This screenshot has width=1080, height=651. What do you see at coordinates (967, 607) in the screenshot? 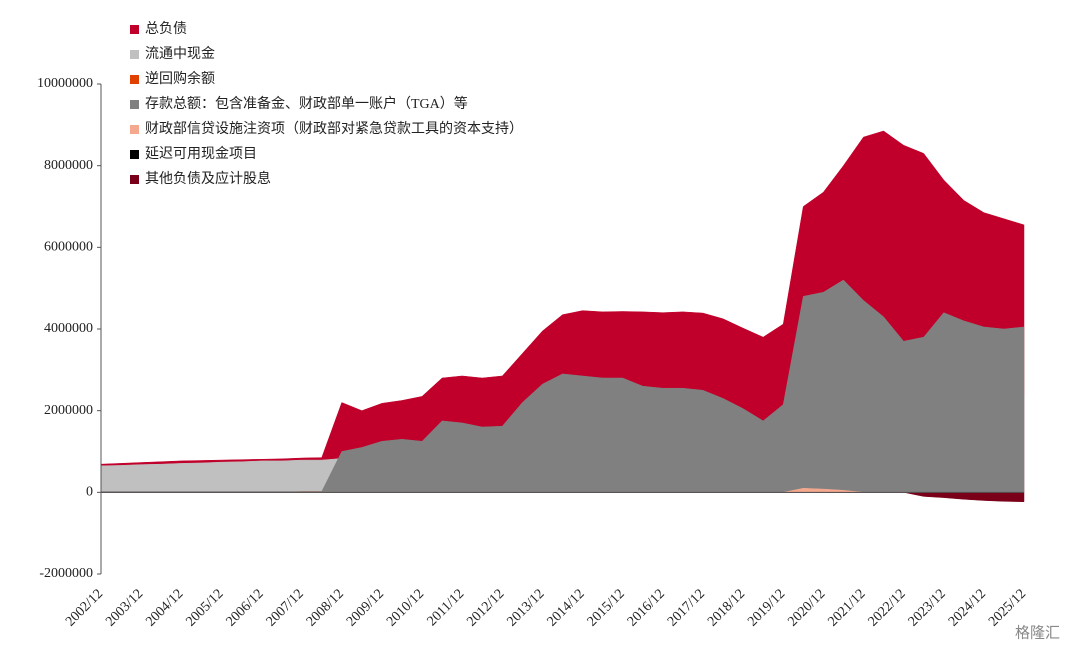
I see `x-tick-label: 2024/12` at bounding box center [967, 607].